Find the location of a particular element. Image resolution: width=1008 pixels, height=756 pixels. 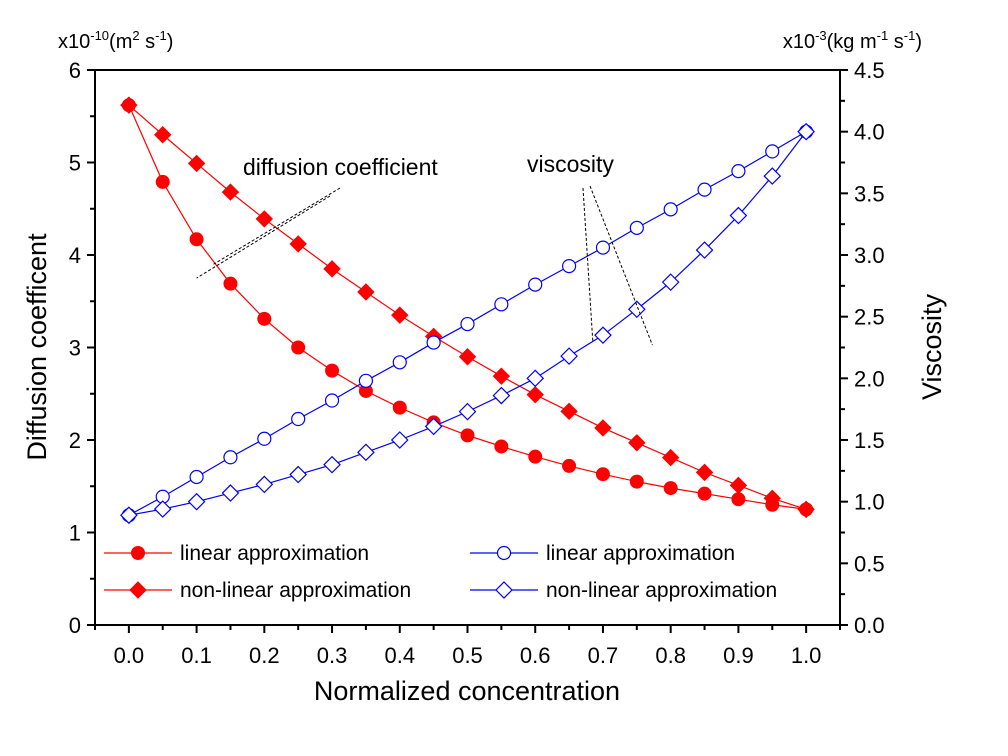

y-right-tick-label: 2.0 is located at coordinates (869, 378).